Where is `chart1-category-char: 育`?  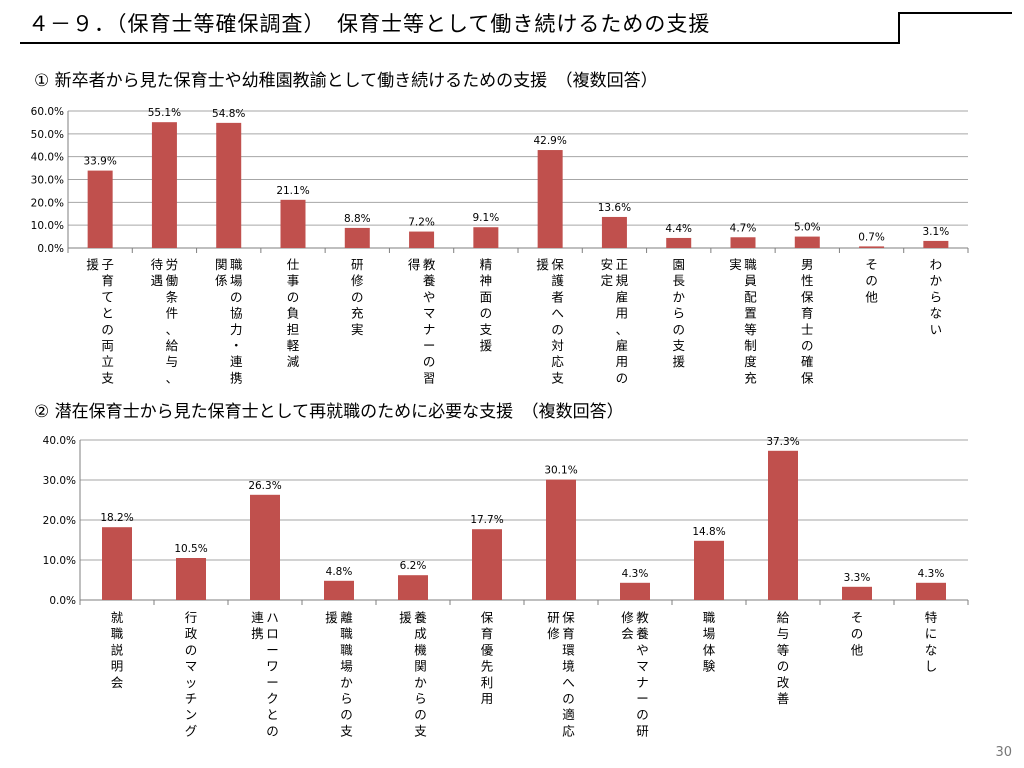 chart1-category-char: 育 is located at coordinates (107, 280).